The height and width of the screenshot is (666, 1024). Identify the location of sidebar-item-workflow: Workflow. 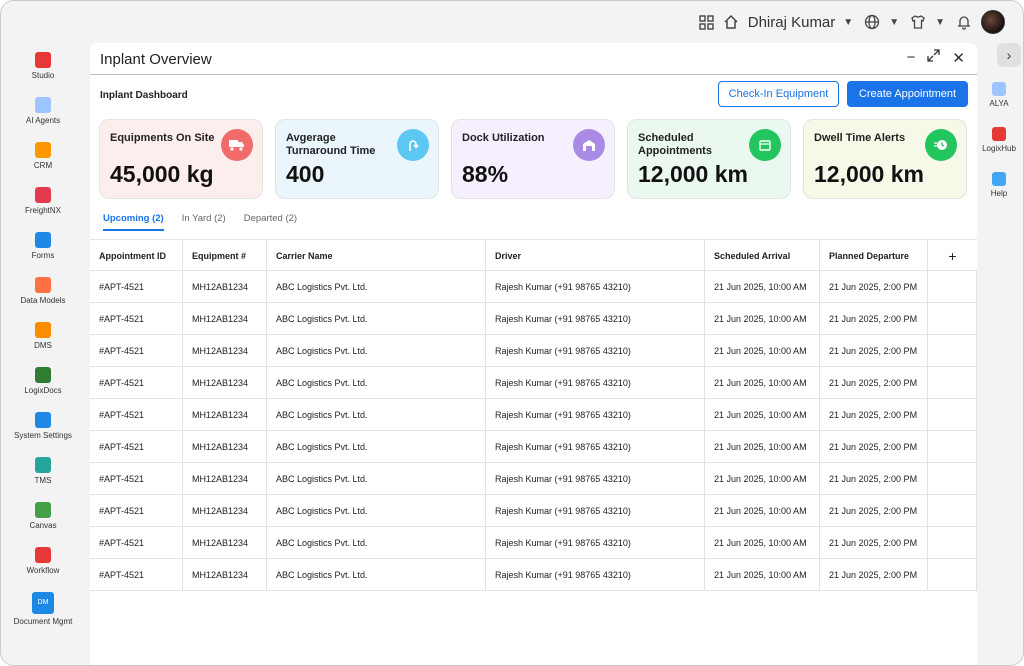
(43, 561).